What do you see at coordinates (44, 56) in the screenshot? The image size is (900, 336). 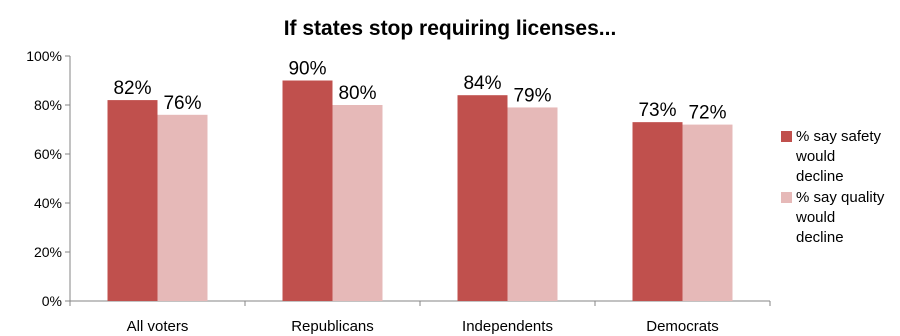 I see `y-tick-label: 100%` at bounding box center [44, 56].